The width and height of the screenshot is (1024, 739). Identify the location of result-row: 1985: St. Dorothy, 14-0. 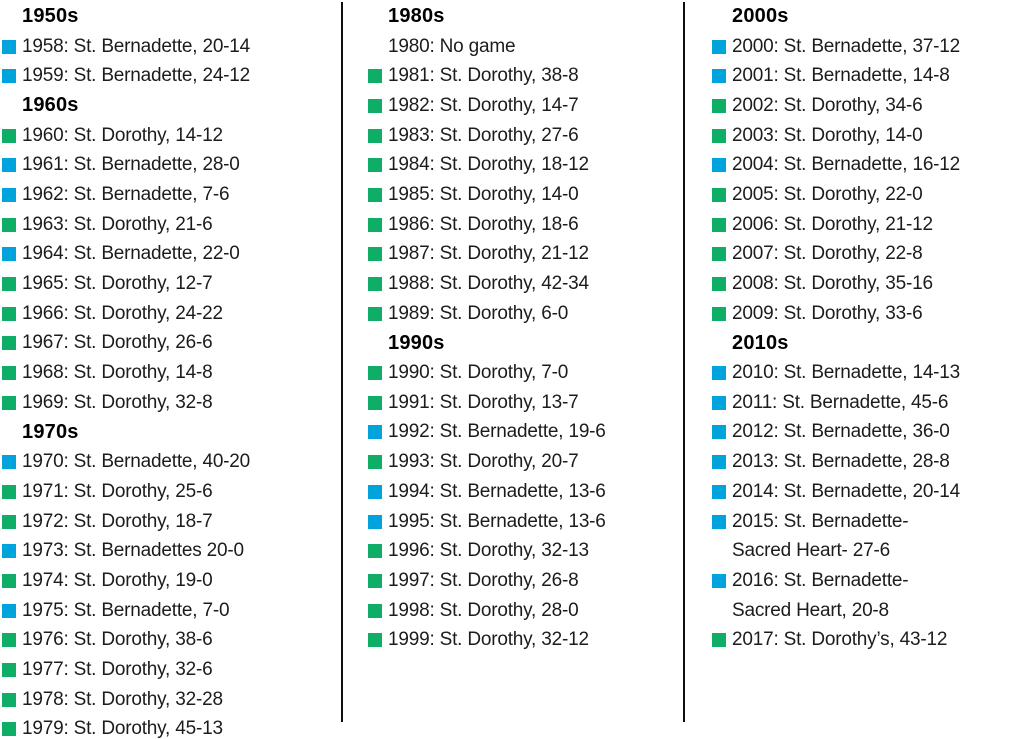
(487, 195).